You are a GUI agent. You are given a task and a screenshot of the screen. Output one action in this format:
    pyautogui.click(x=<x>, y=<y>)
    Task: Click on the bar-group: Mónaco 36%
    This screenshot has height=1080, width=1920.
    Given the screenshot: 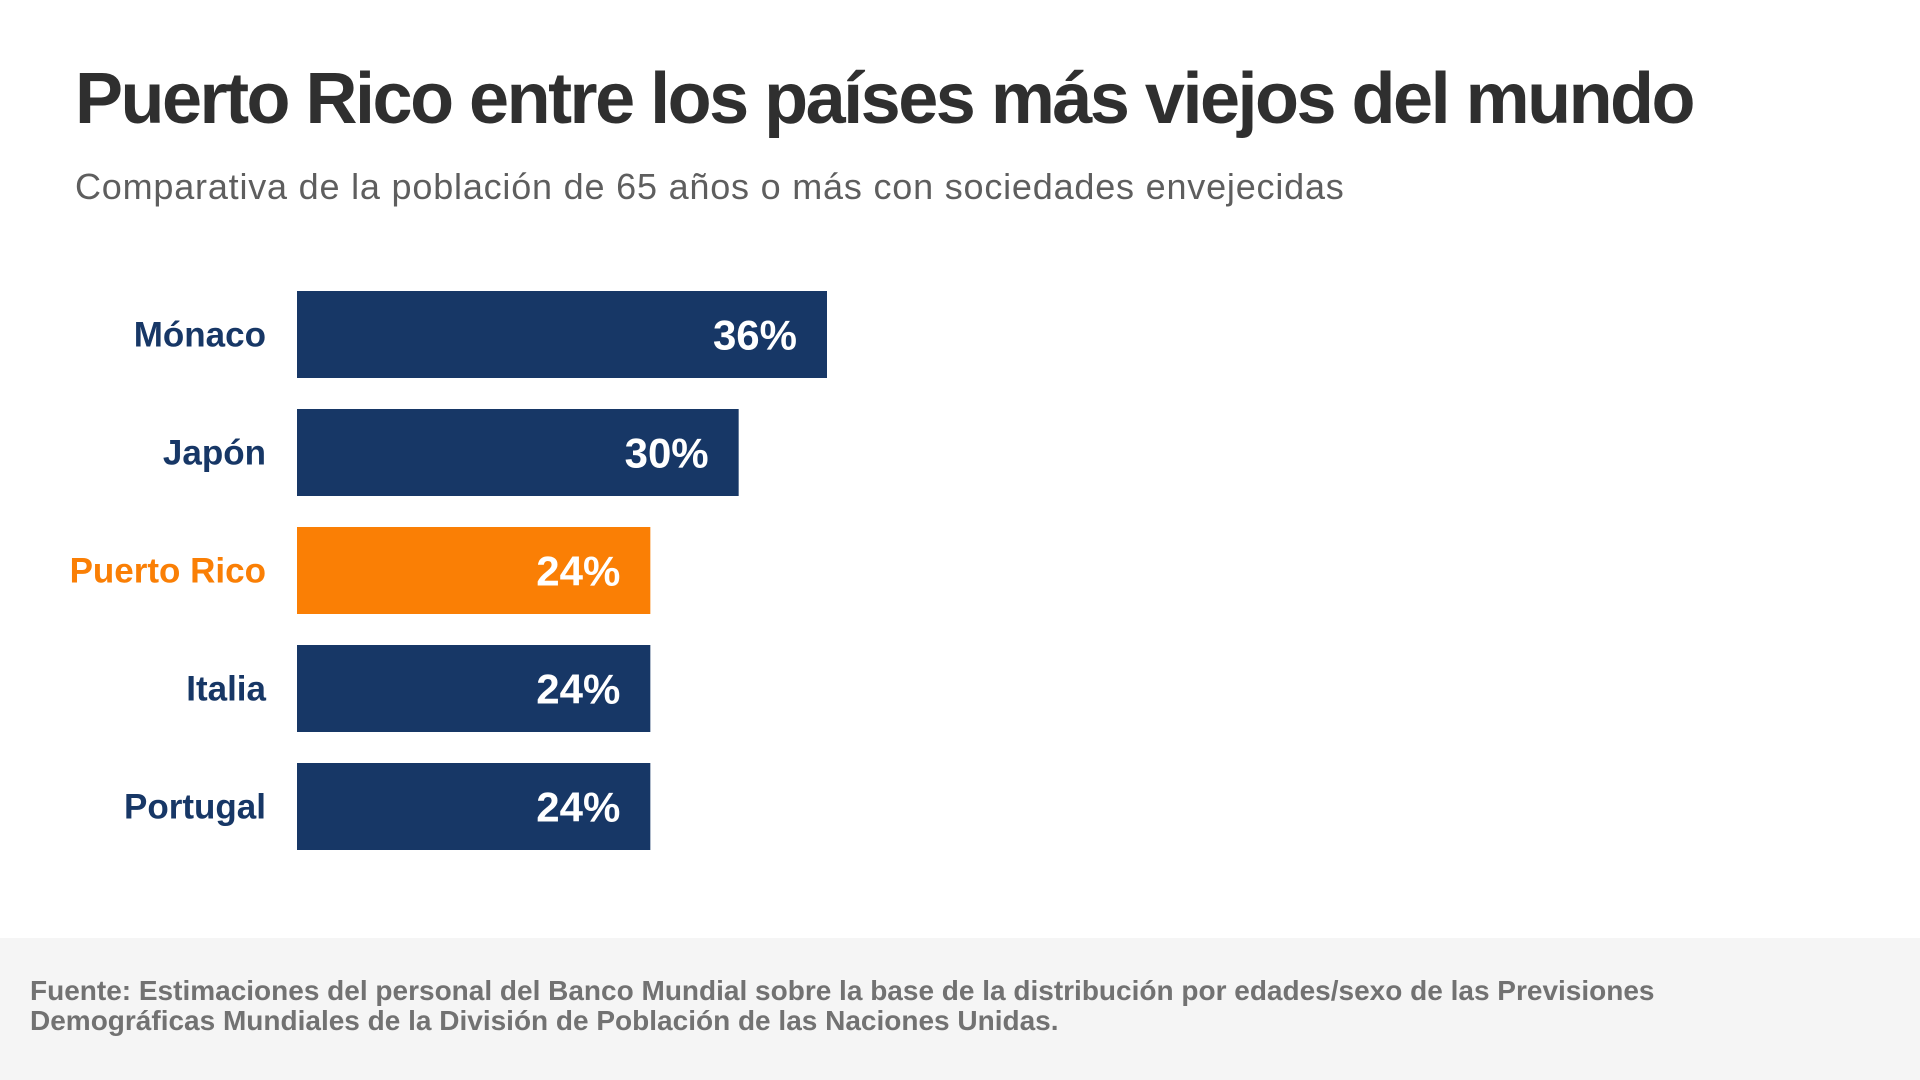 What is the action you would take?
    pyautogui.click(x=480, y=334)
    